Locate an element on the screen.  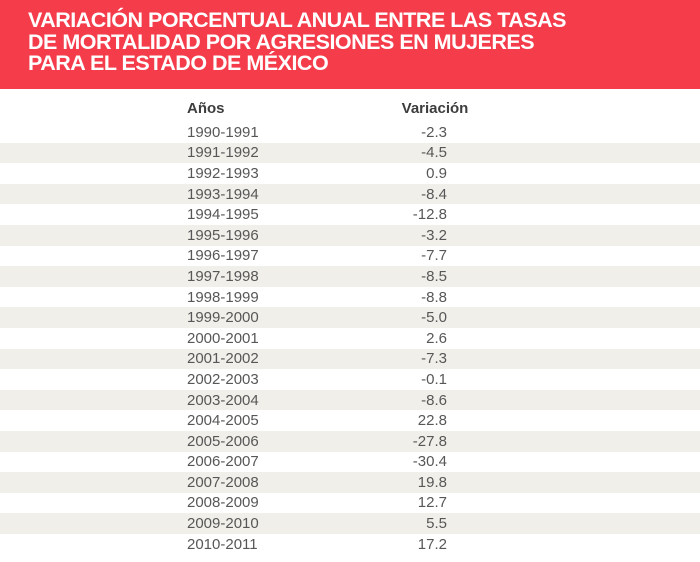
year-range-cell: 2009-2010 is located at coordinates (223, 524).